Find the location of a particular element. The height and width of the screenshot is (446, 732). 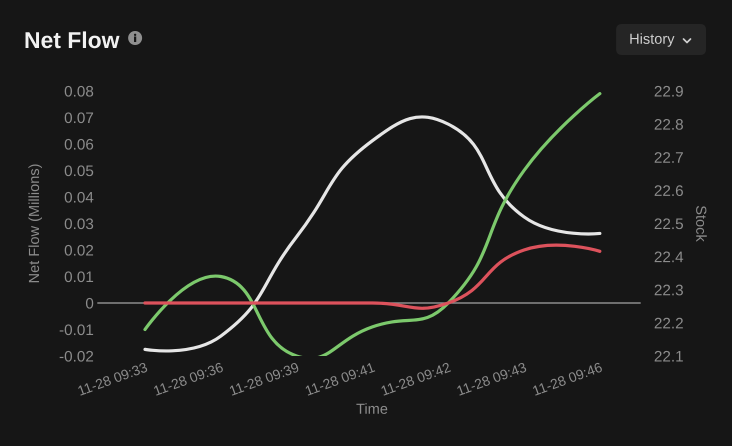

y2-tick-label: 22.4 is located at coordinates (669, 256).